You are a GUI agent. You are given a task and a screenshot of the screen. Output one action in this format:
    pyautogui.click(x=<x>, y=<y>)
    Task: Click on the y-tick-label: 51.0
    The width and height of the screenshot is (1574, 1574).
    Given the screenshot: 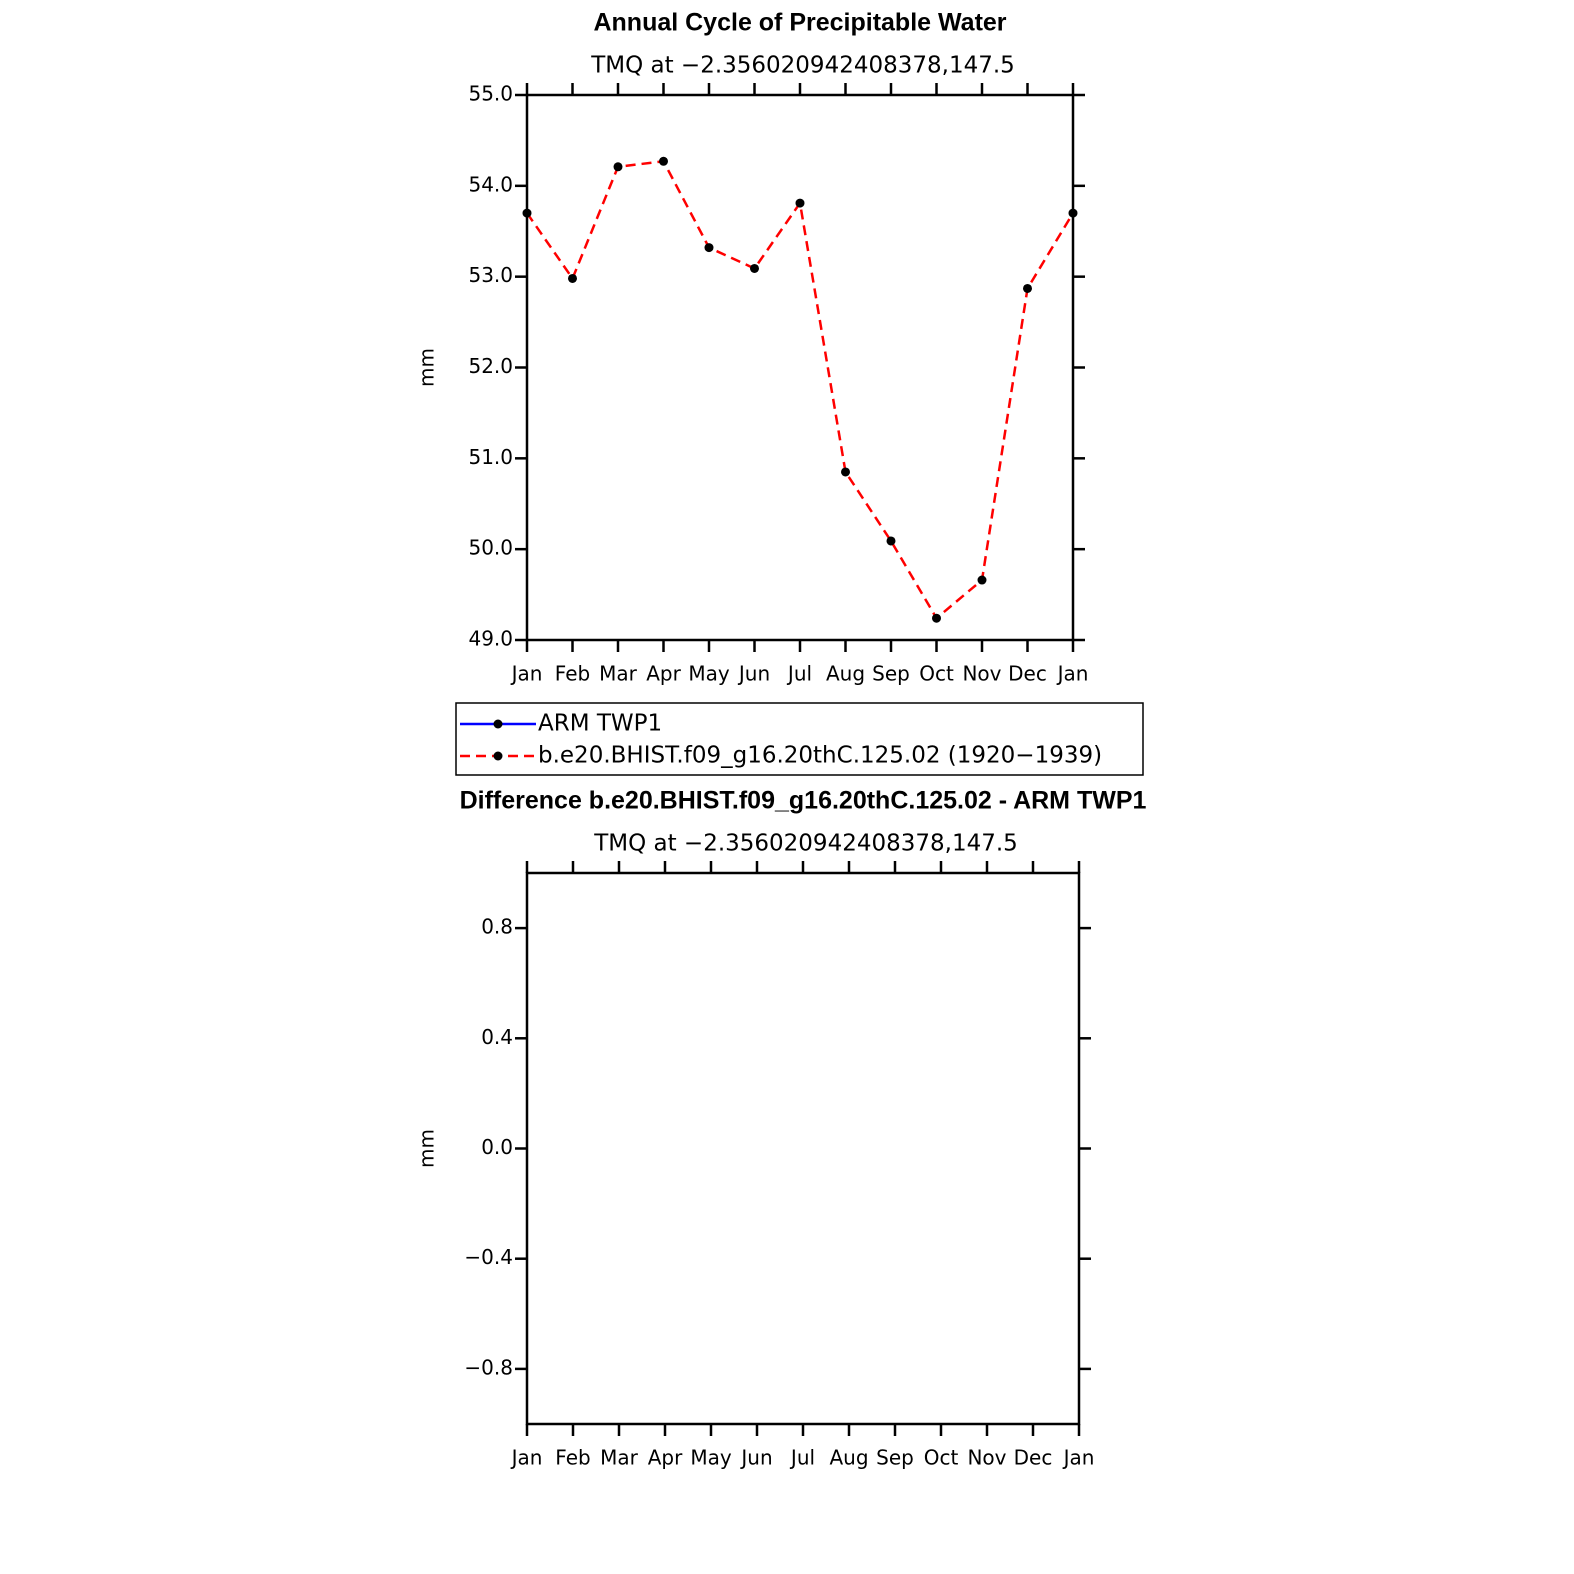 What is the action you would take?
    pyautogui.click(x=490, y=457)
    